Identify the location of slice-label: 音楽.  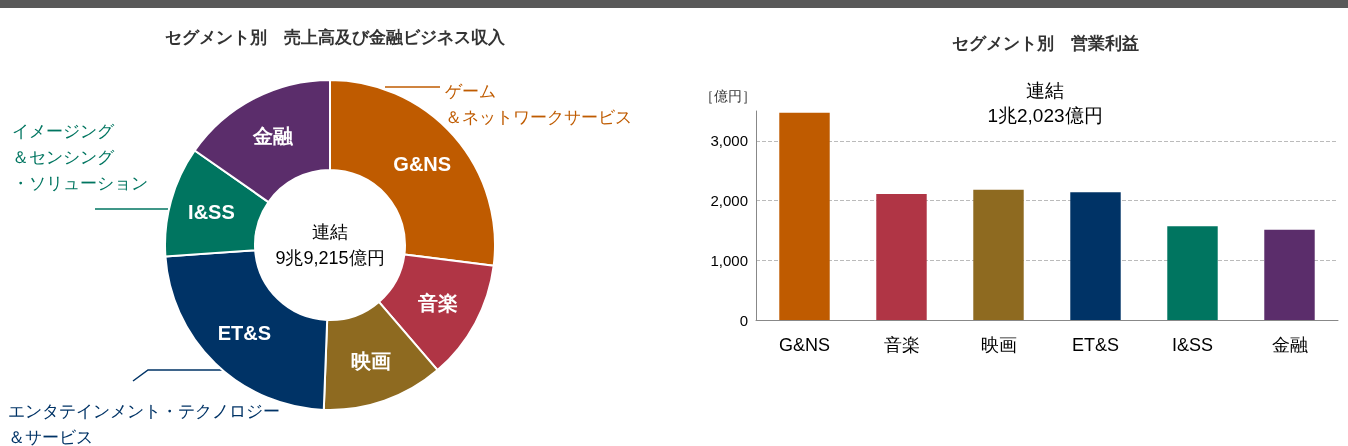
(438, 303).